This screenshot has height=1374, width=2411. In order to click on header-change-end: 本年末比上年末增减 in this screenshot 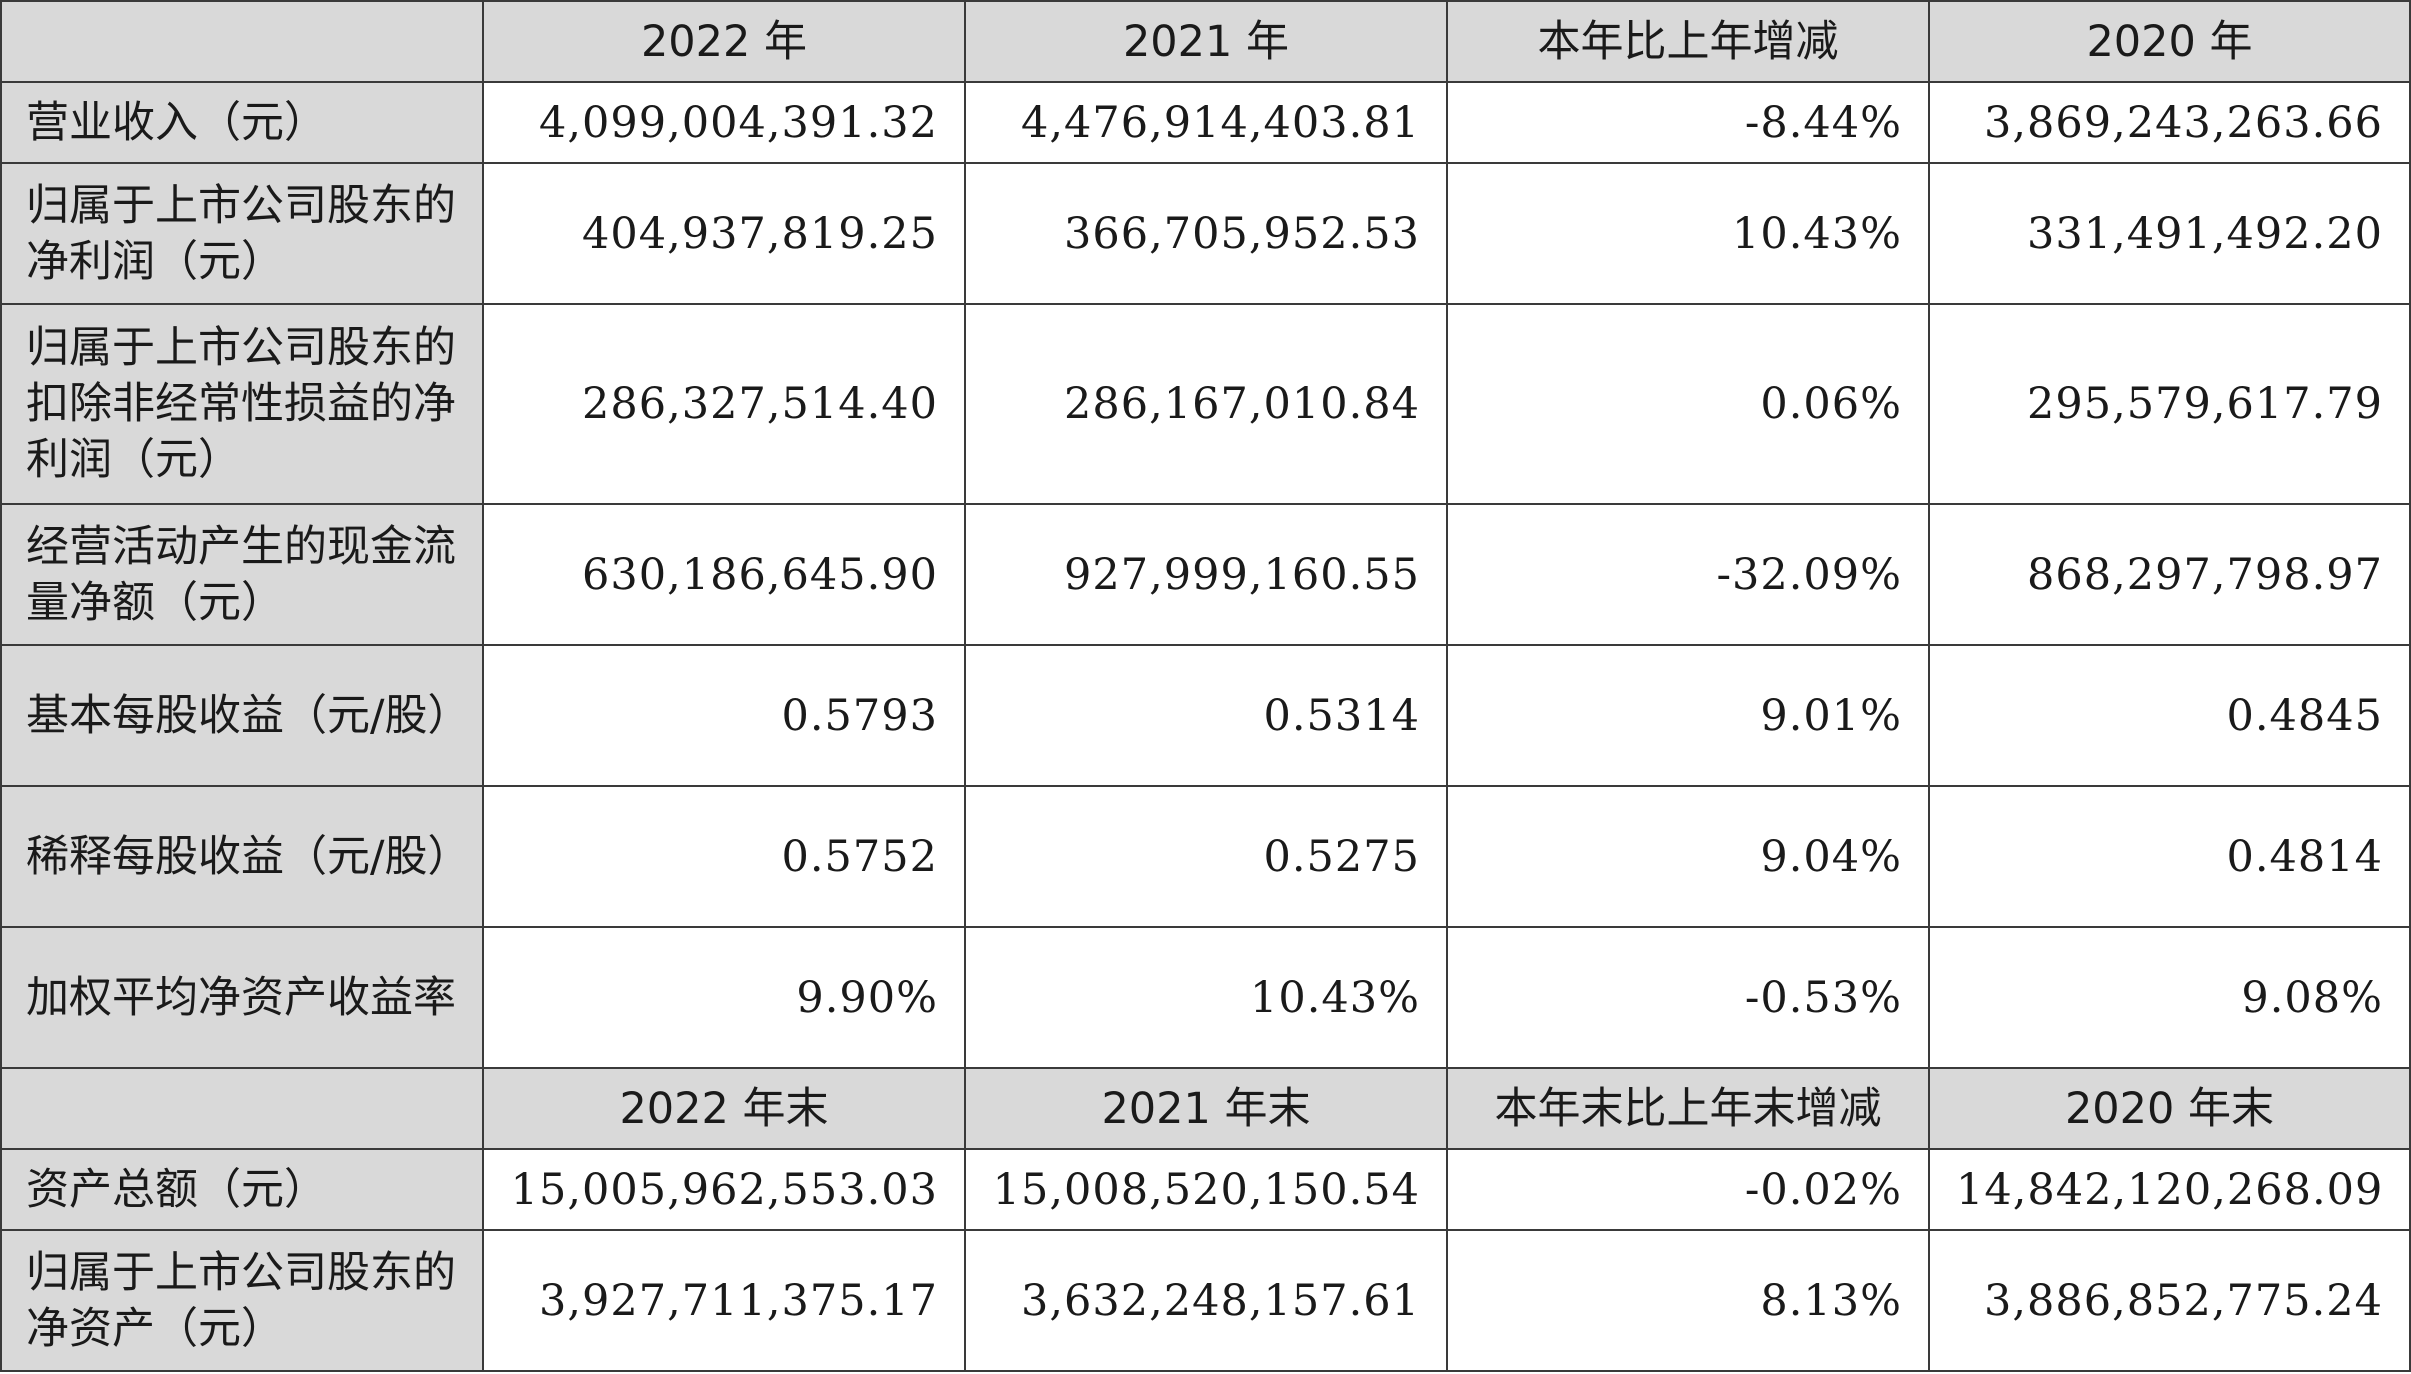, I will do `click(1688, 1108)`.